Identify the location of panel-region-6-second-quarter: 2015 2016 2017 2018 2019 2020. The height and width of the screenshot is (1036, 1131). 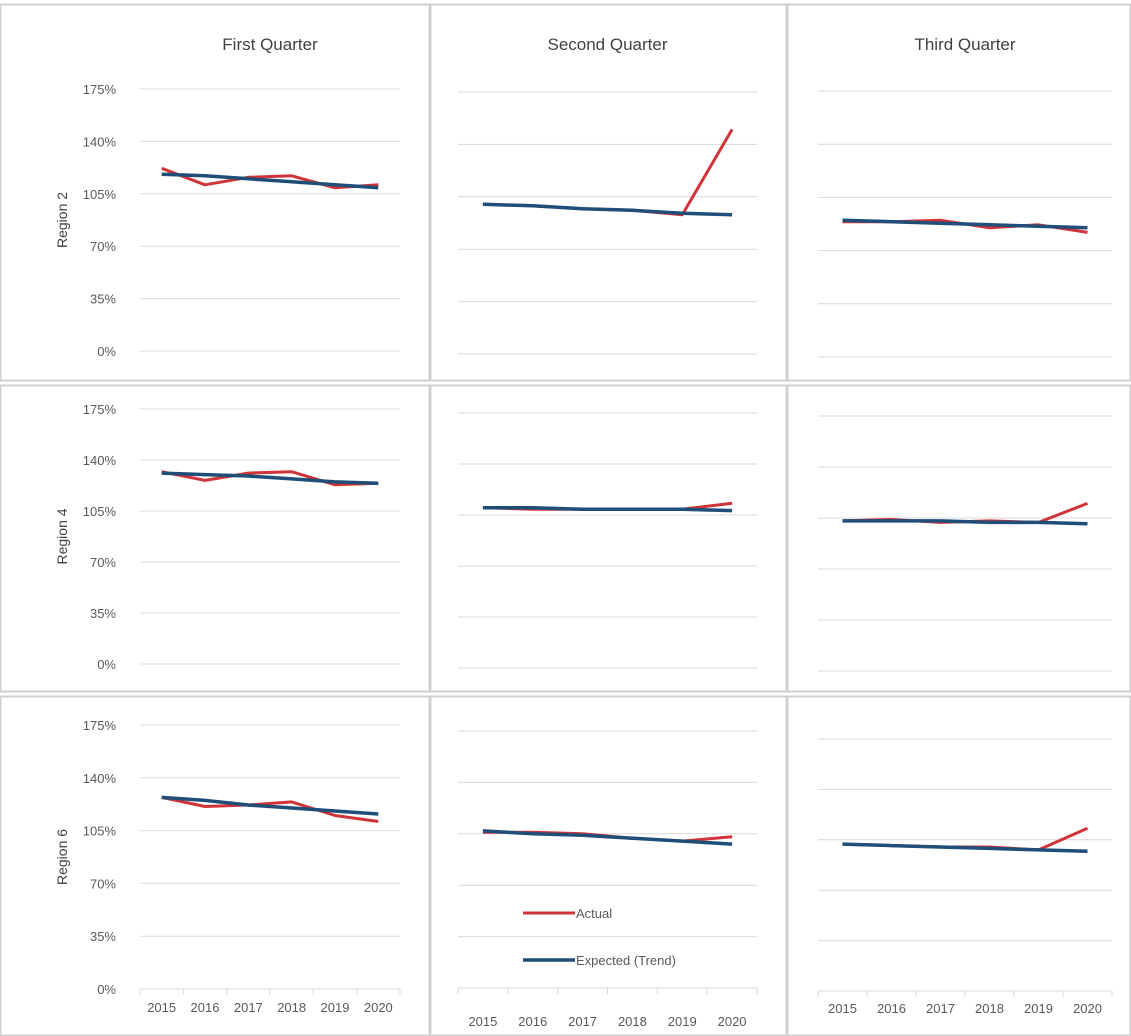
(607, 879).